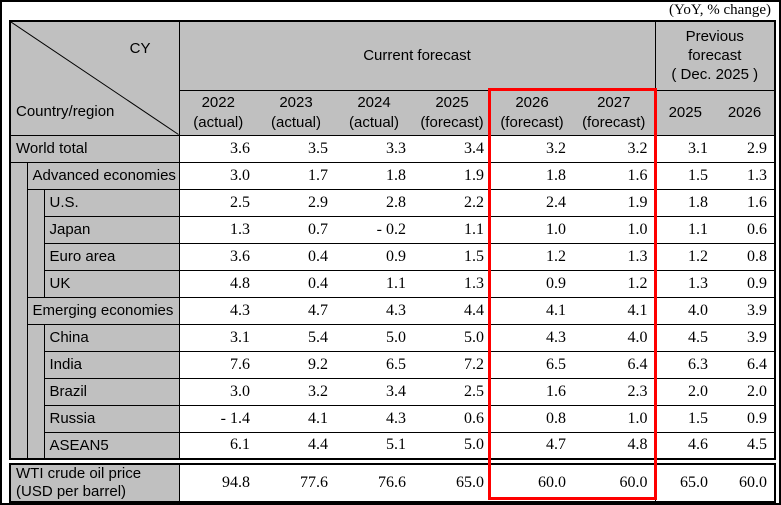  I want to click on cell-value: - 1.4, so click(218, 418).